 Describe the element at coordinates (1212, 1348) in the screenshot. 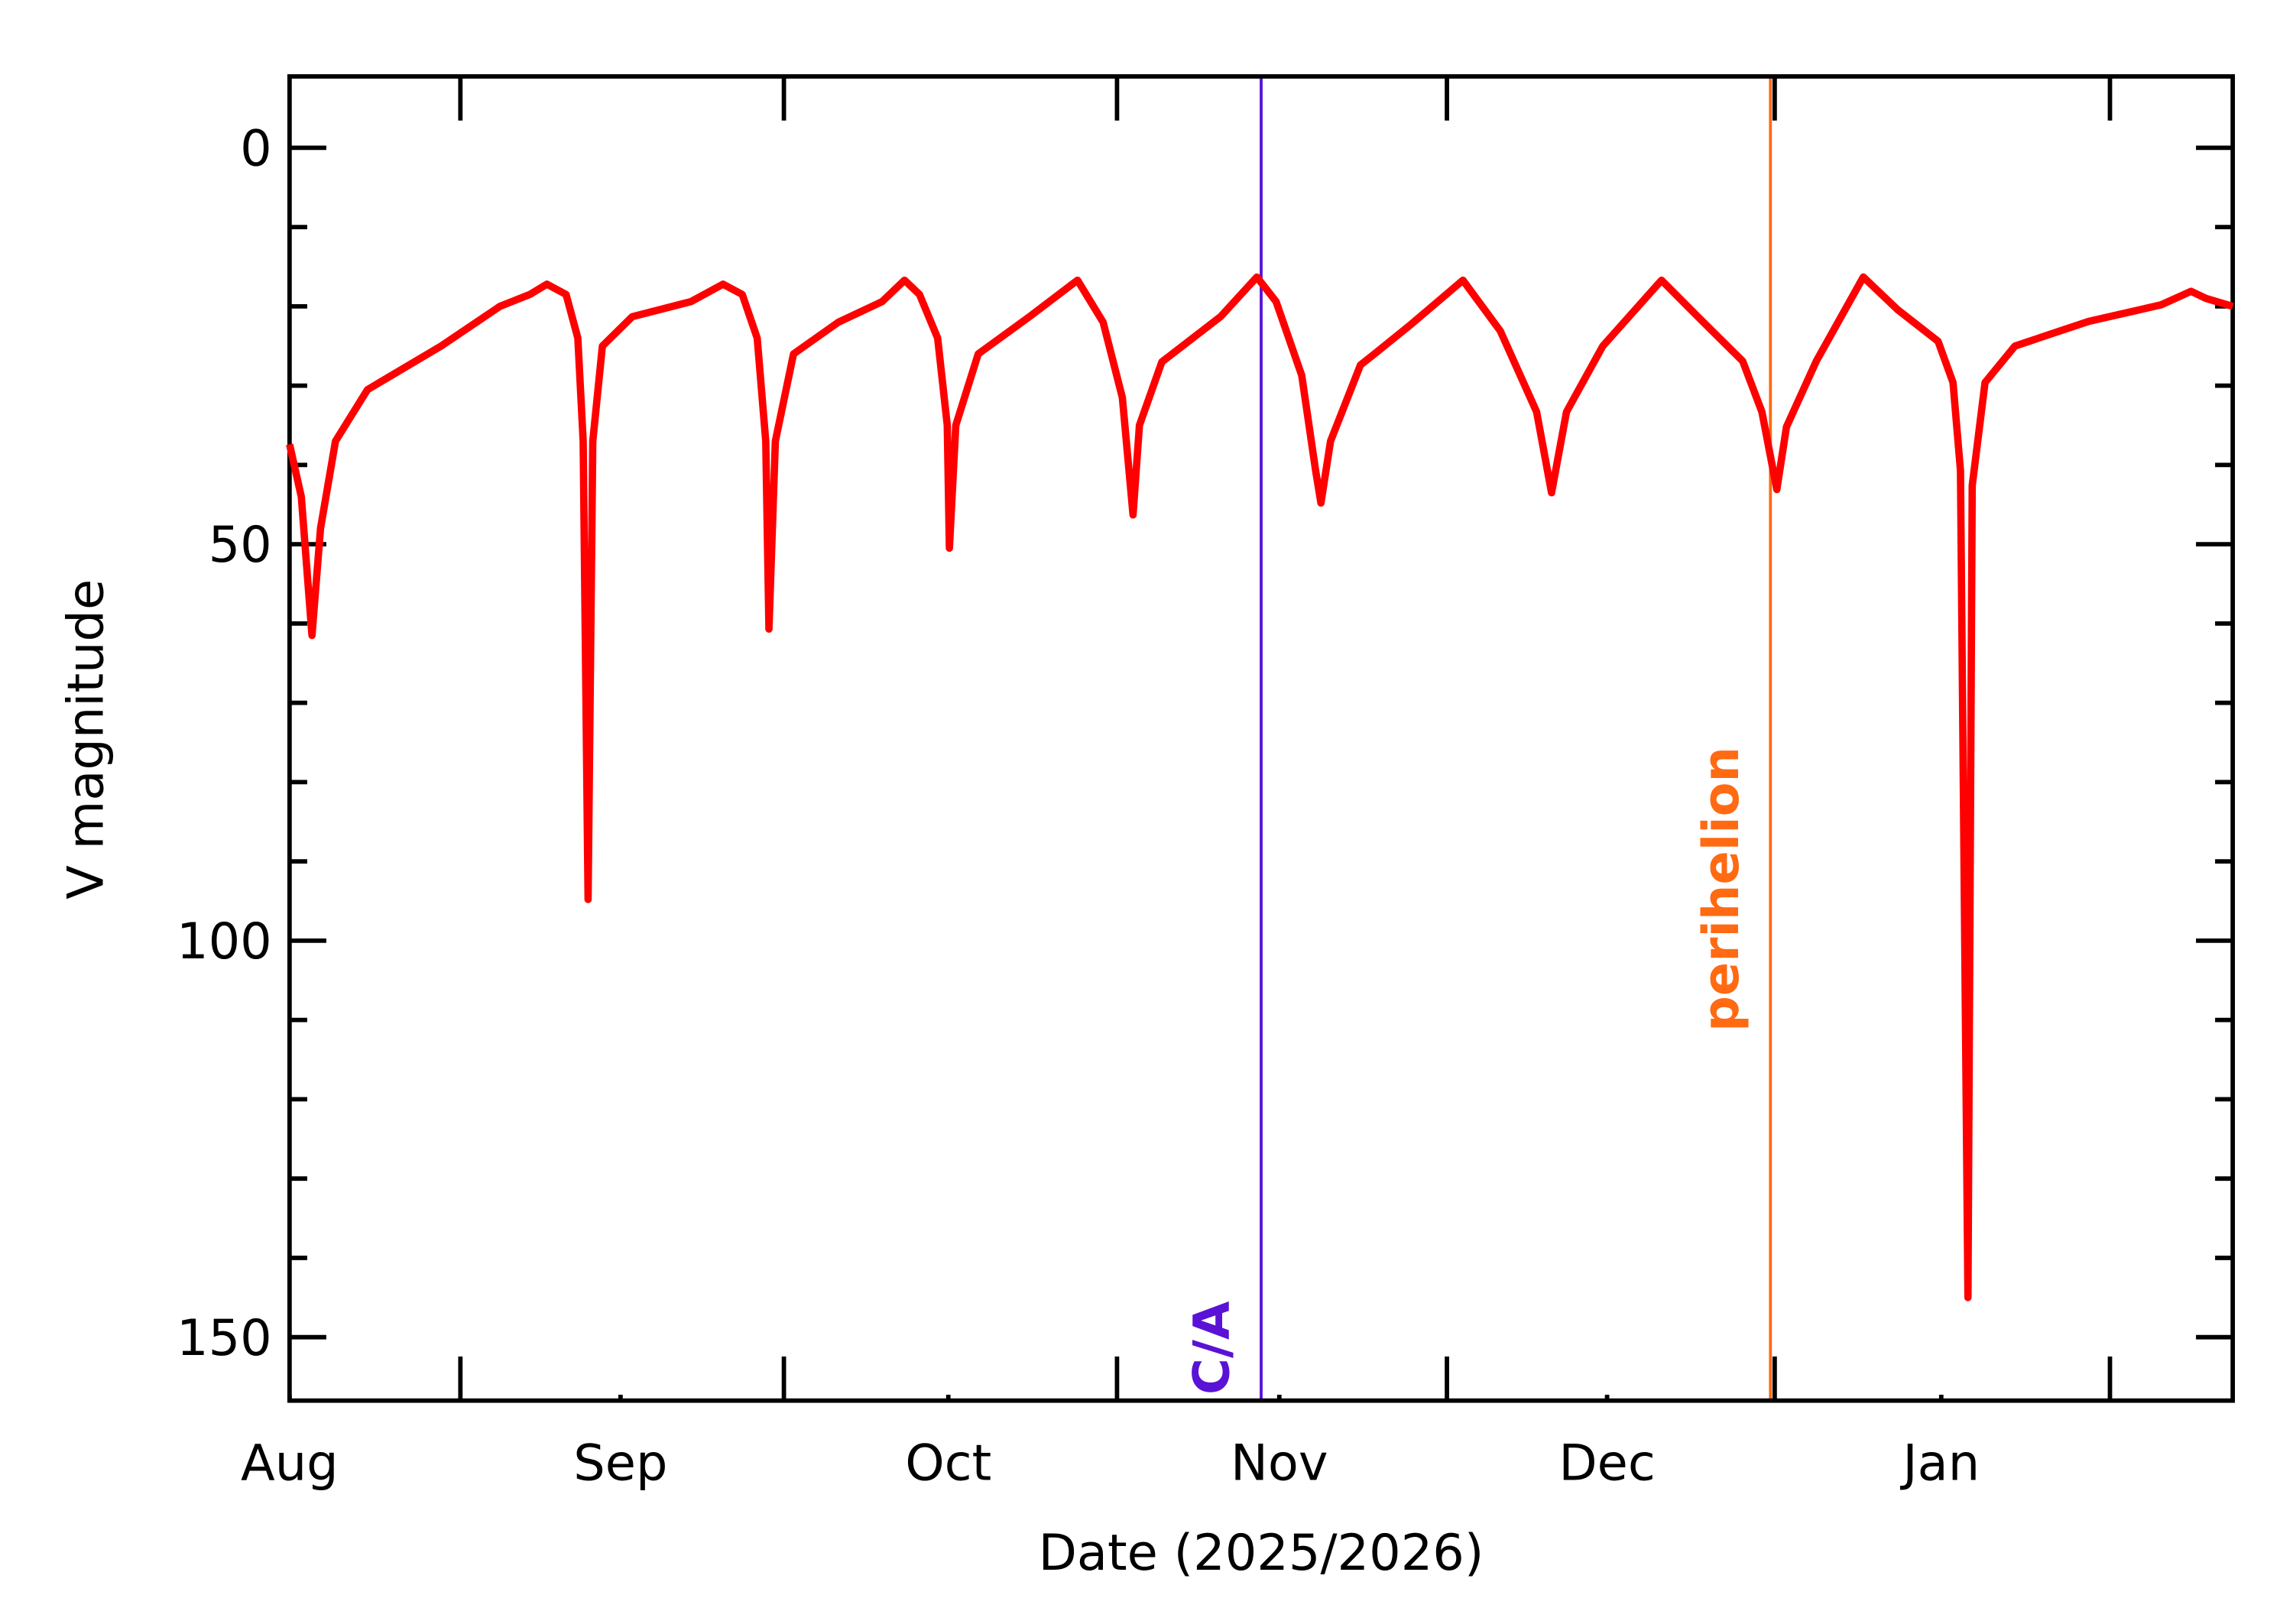

I see `annotation-label: C/A` at that location.